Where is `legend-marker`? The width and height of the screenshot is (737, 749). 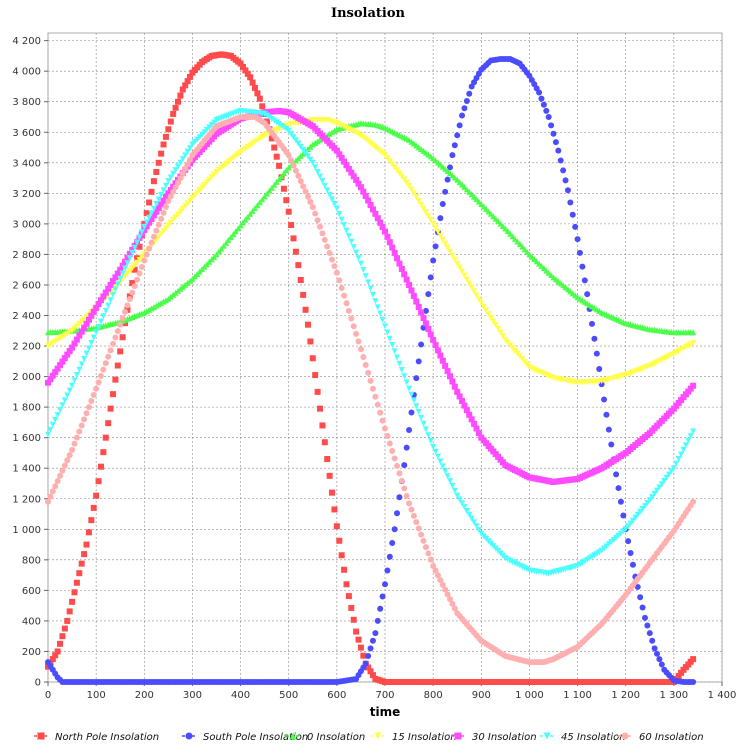
legend-marker is located at coordinates (41, 736).